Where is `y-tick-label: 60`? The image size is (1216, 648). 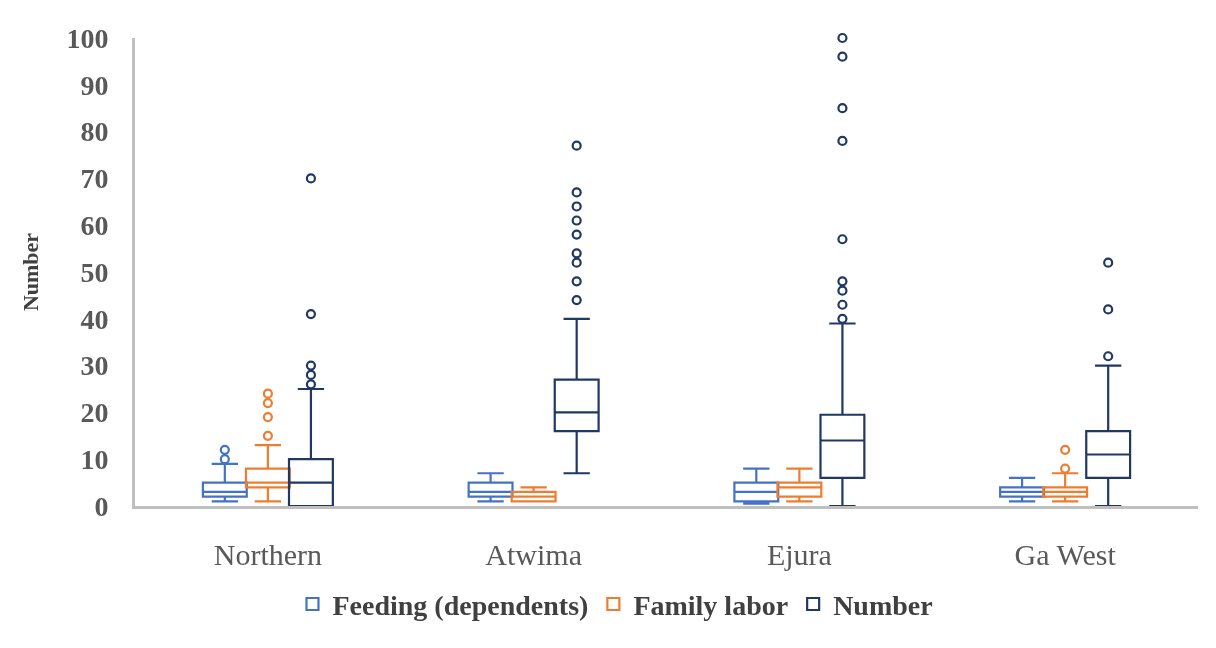
y-tick-label: 60 is located at coordinates (94, 225).